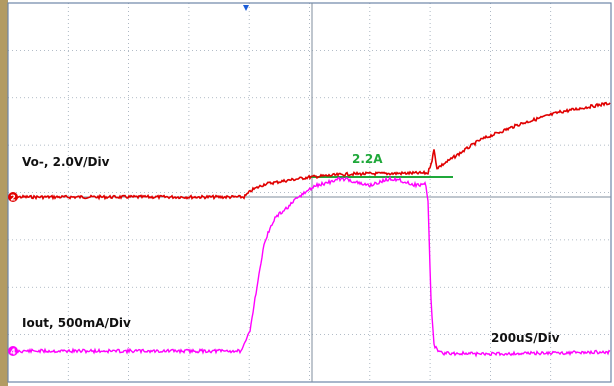 This screenshot has height=386, width=614. I want to click on timebase-label: 200uS/Div, so click(525, 338).